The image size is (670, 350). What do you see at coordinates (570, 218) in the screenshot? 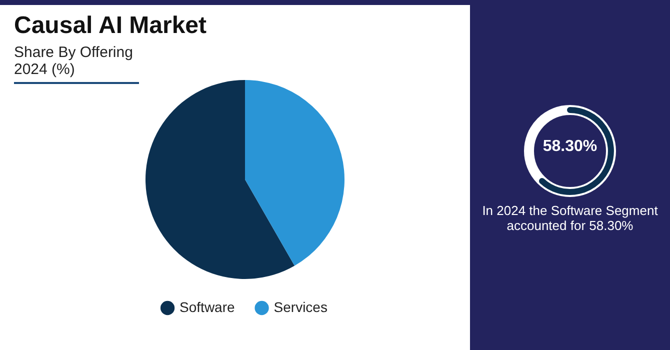
I see `text: In 2024 the Software Segment accounted for 58.30%` at bounding box center [570, 218].